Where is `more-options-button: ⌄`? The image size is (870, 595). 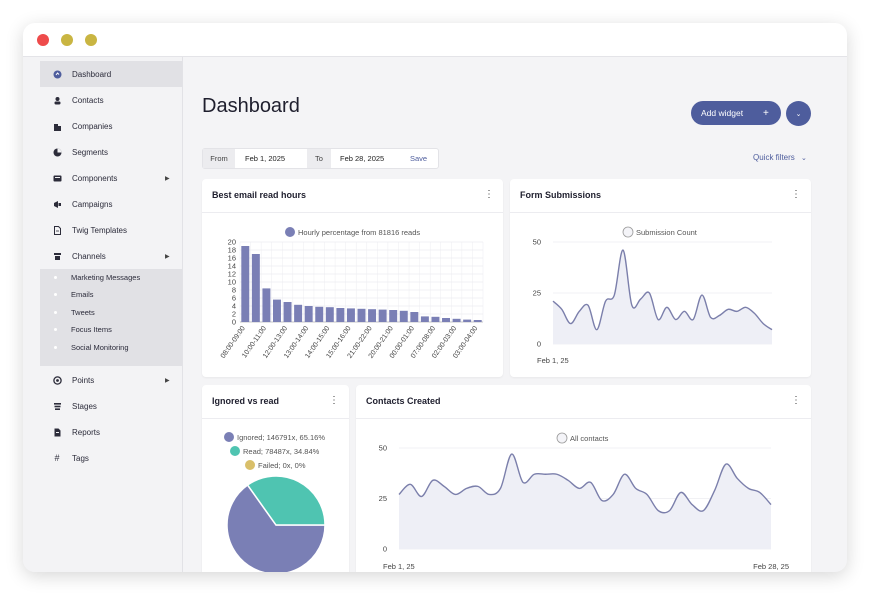 more-options-button: ⌄ is located at coordinates (798, 113).